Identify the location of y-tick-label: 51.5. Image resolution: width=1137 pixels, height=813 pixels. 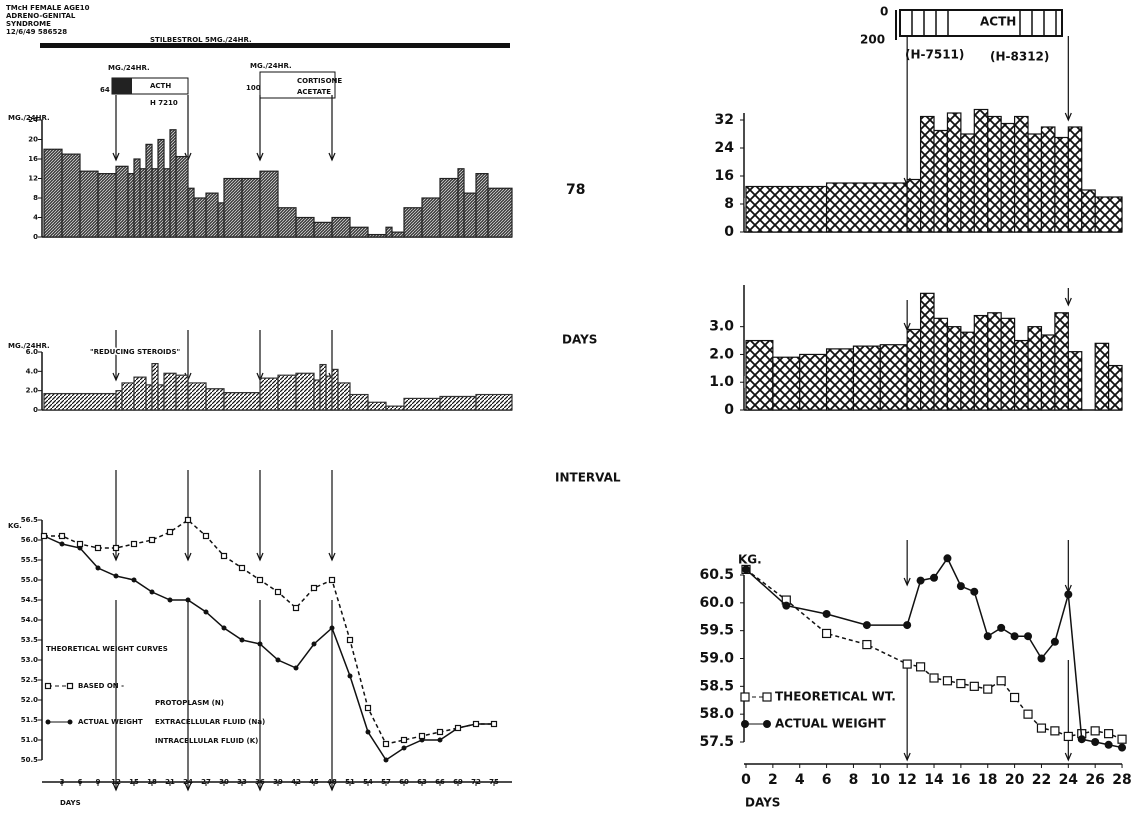
(29, 720).